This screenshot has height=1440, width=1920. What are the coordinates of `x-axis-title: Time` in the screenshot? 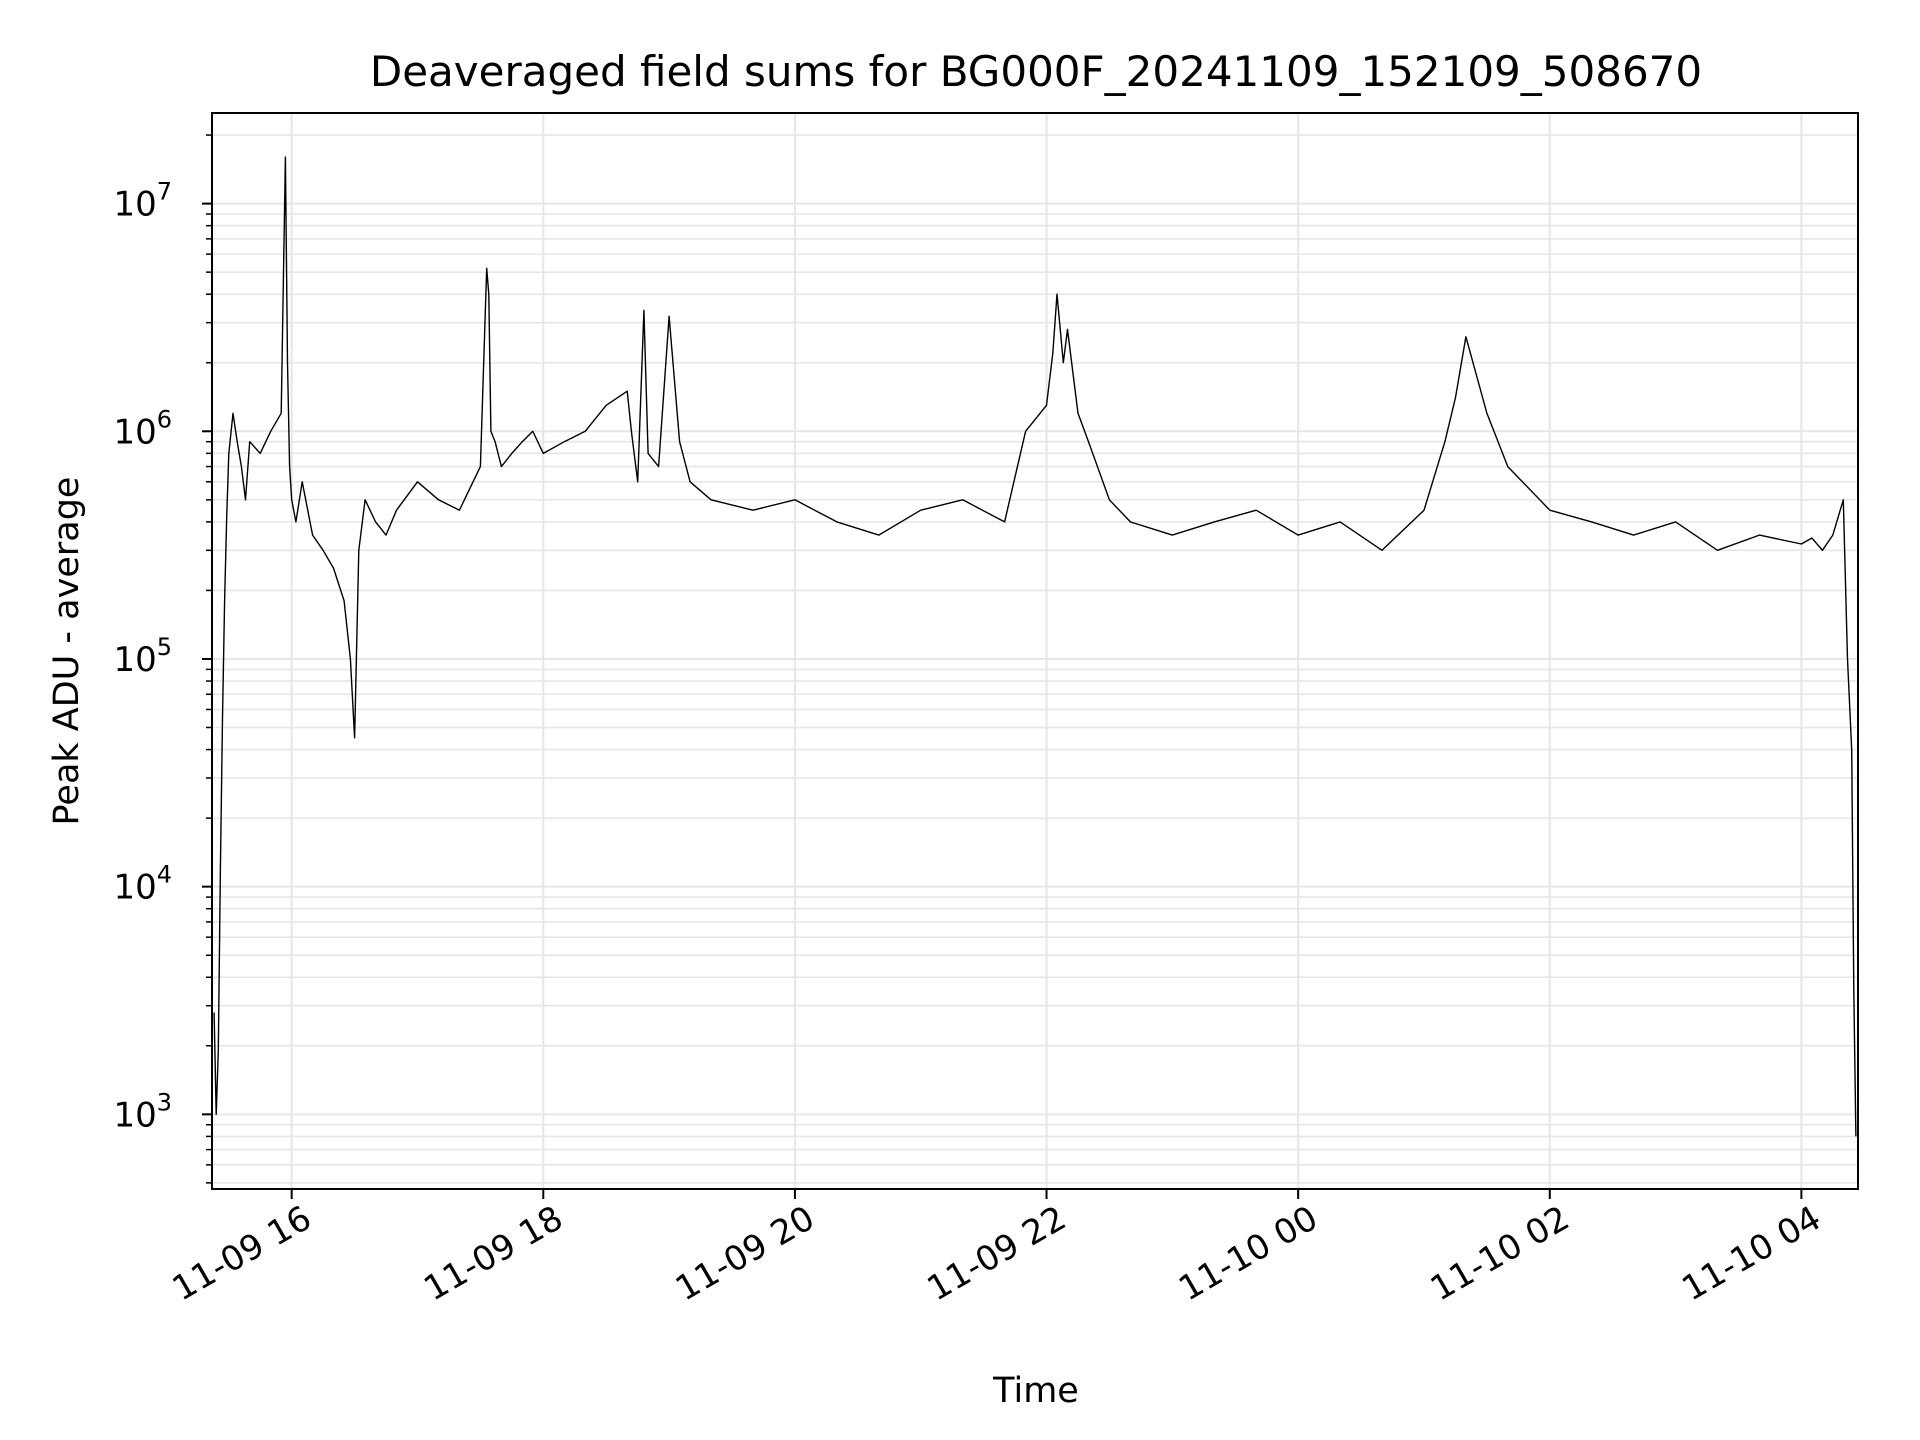 It's located at (1035, 1391).